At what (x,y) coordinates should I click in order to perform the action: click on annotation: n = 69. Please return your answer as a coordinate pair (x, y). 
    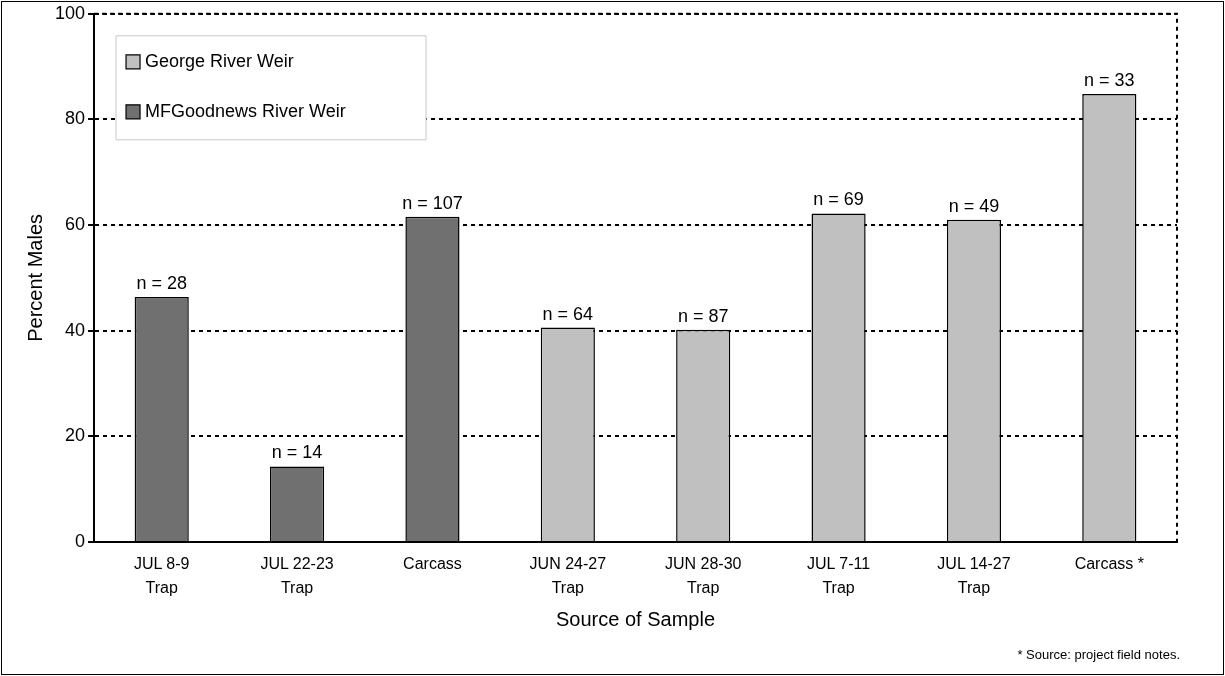
    Looking at the image, I should click on (838, 199).